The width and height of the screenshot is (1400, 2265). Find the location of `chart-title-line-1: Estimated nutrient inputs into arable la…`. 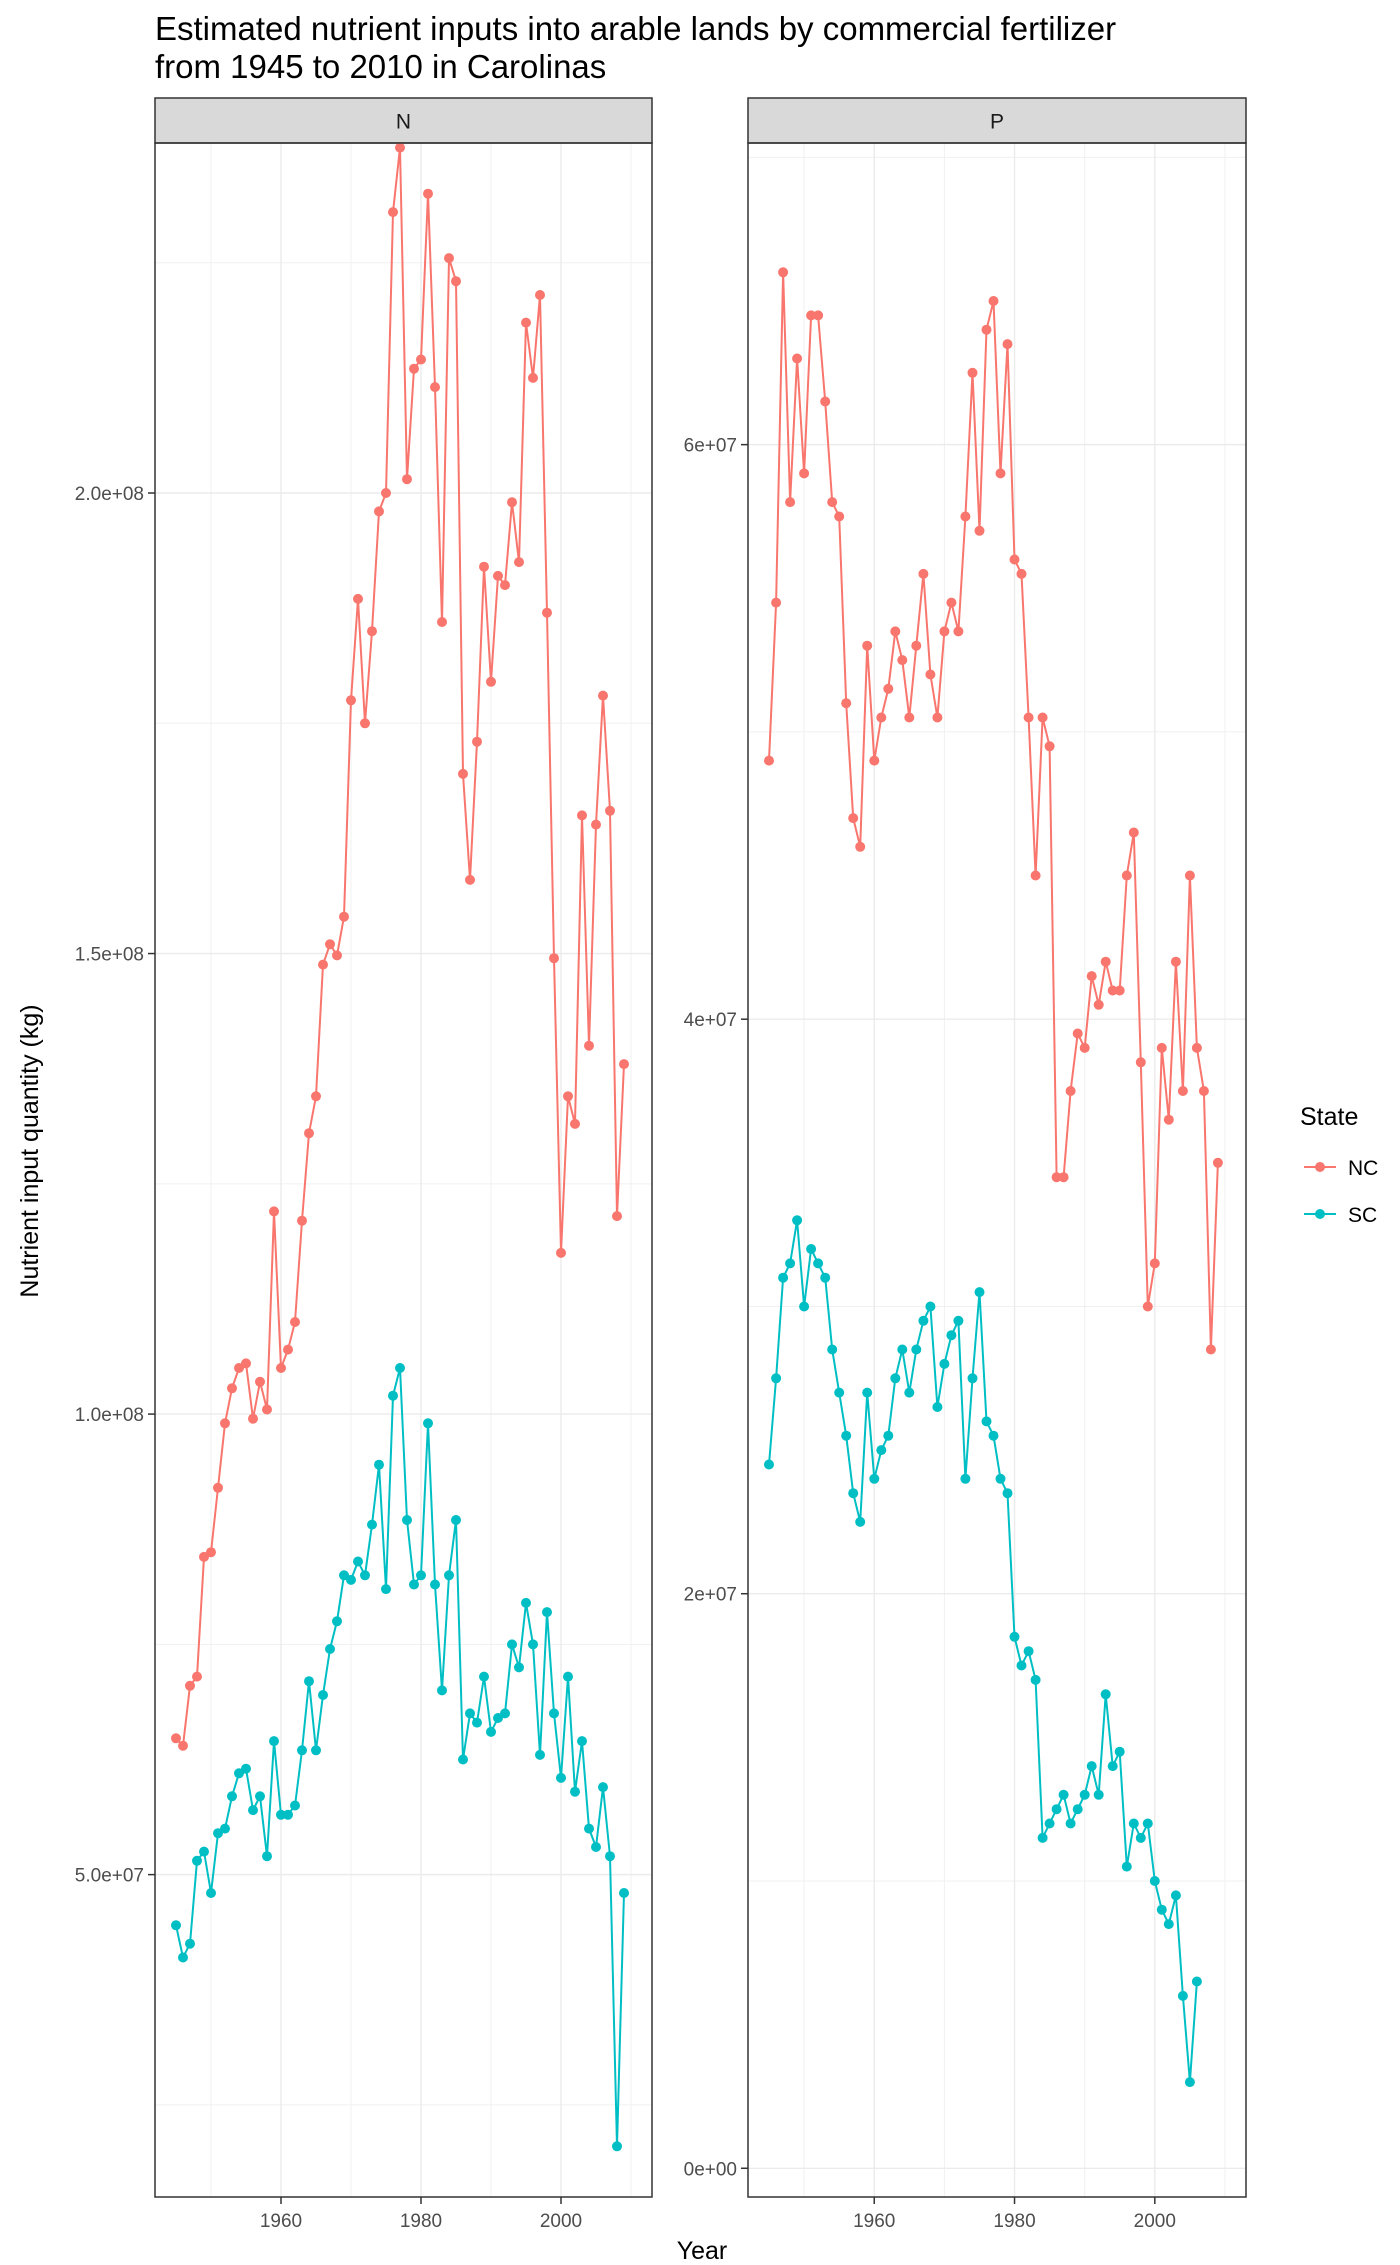

chart-title-line-1: Estimated nutrient inputs into arable la… is located at coordinates (636, 28).